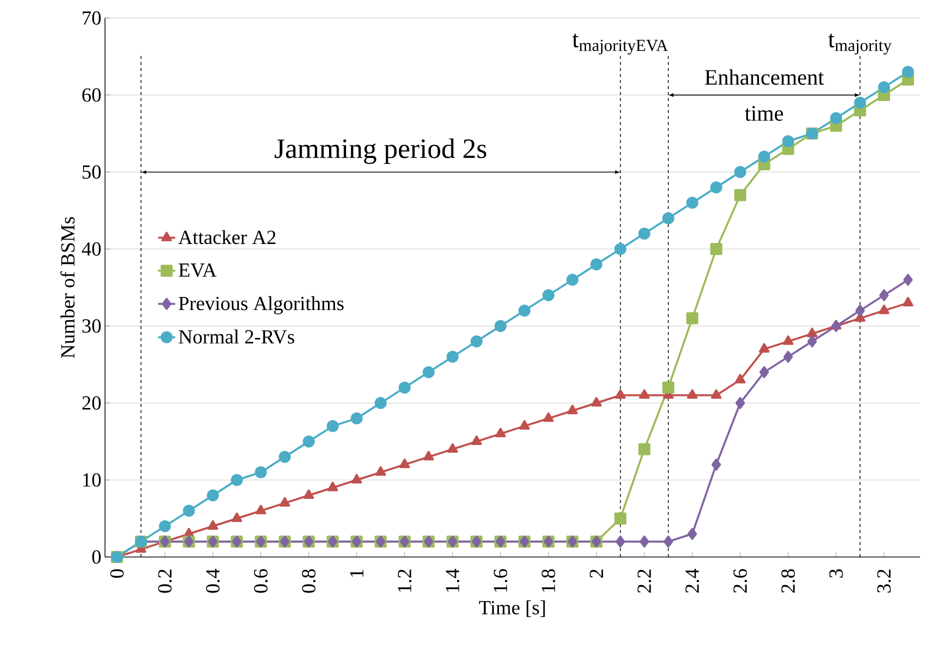 Image resolution: width=935 pixels, height=656 pixels. Describe the element at coordinates (860, 44) in the screenshot. I see `ref-line-label: $\text{t}_{\text{majority}}$` at that location.